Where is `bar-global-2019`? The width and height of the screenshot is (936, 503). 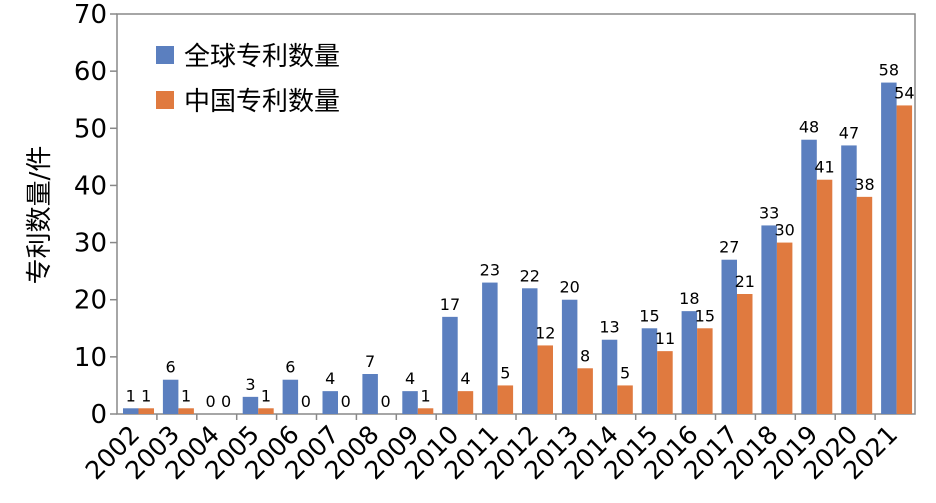 bar-global-2019 is located at coordinates (809, 276).